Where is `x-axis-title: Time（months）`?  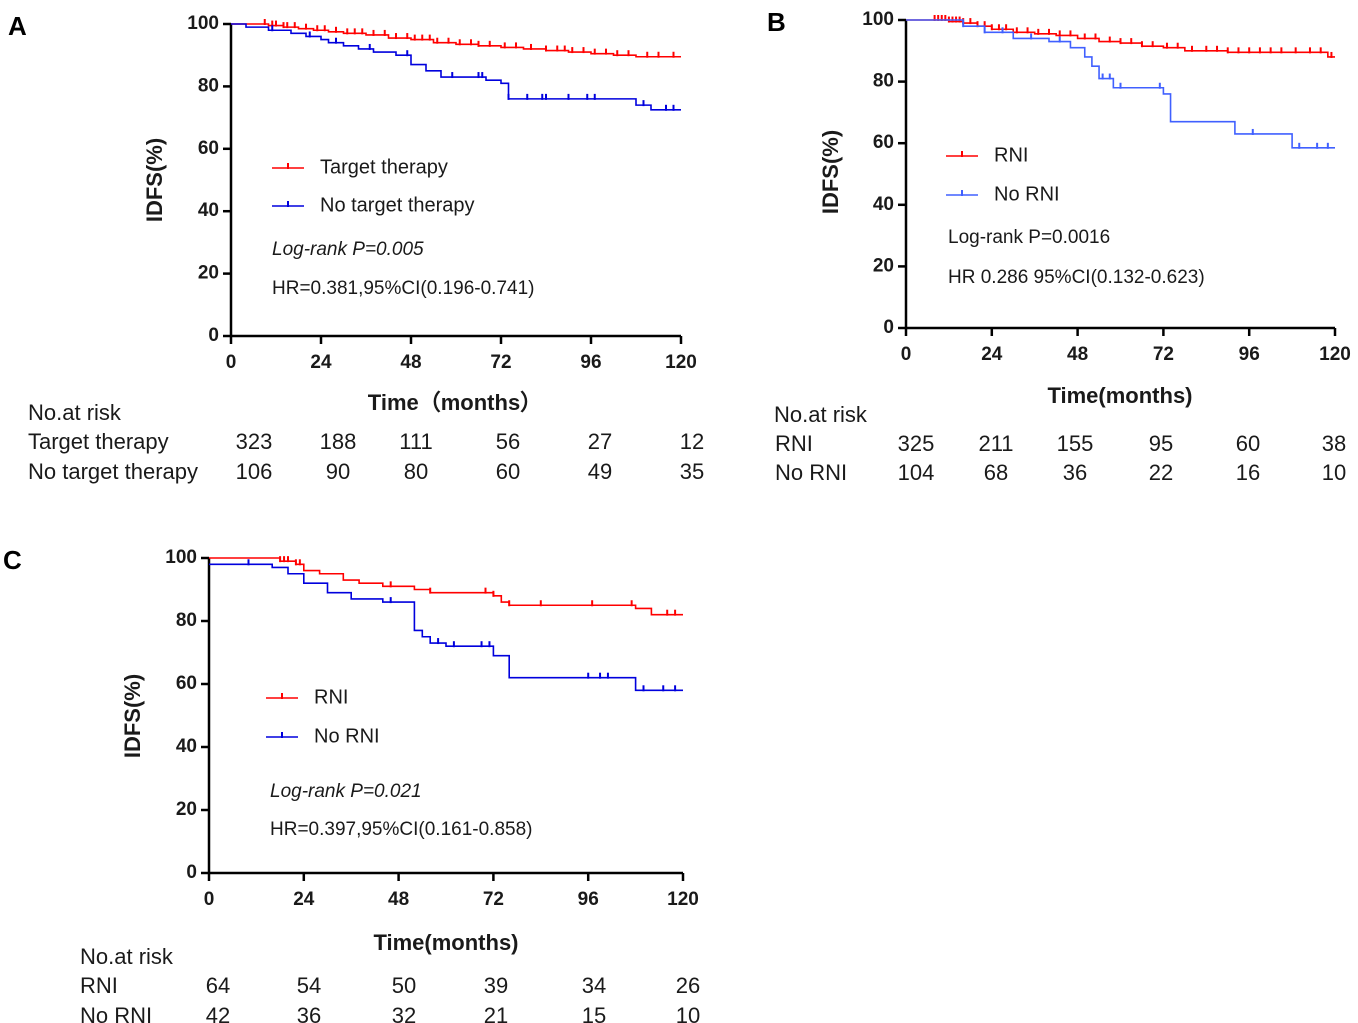 x-axis-title: Time（months） is located at coordinates (455, 402).